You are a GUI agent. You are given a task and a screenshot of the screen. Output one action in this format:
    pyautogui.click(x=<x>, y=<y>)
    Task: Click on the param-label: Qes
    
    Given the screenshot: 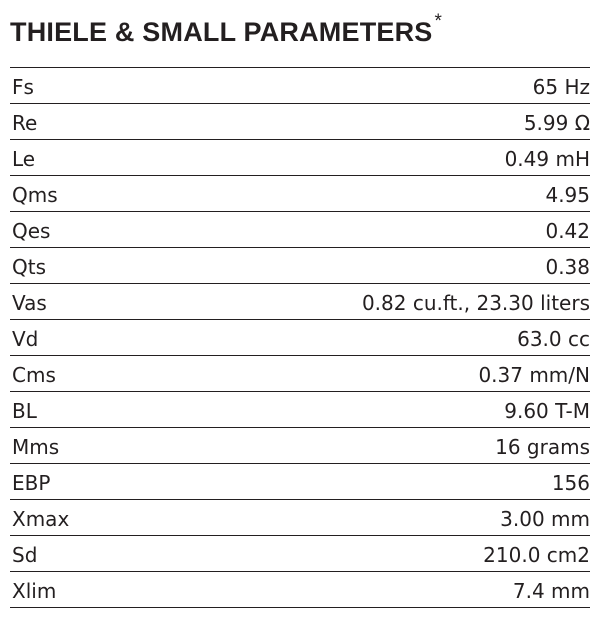 What is the action you would take?
    pyautogui.click(x=31, y=230)
    